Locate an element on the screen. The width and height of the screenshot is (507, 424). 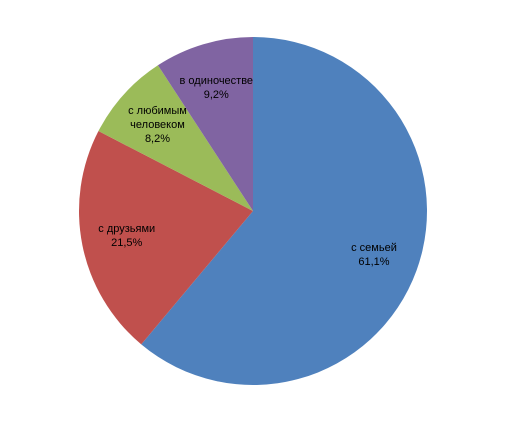
slice-label: с любимым человеком 8,2% is located at coordinates (157, 125).